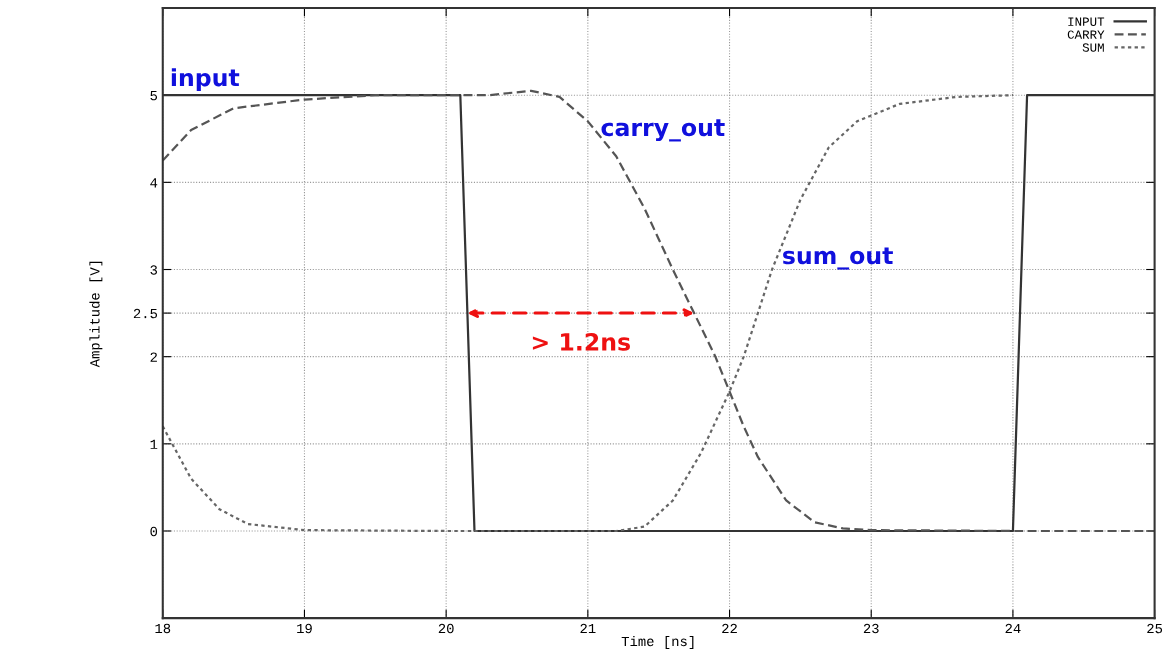 This screenshot has height=669, width=1171. Describe the element at coordinates (154, 183) in the screenshot. I see `y-tick-label: 4` at that location.